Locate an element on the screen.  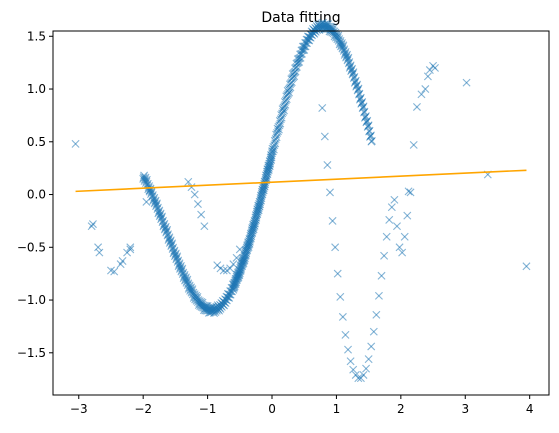
y-tick-label: −1.5 is located at coordinates (31, 353).